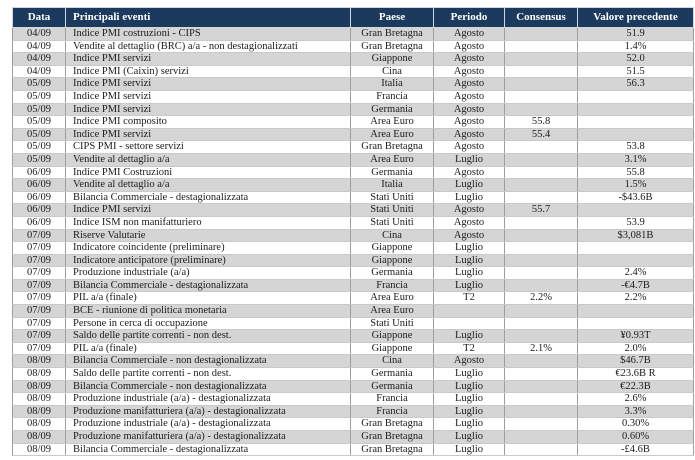 The height and width of the screenshot is (460, 695). Describe the element at coordinates (635, 273) in the screenshot. I see `cell-previous-value: 2.4%` at that location.